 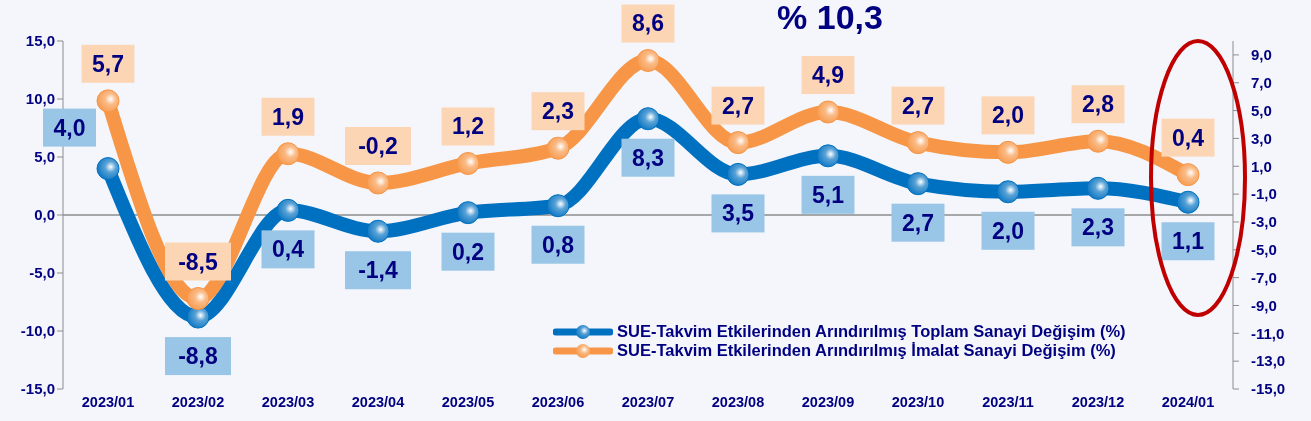 I want to click on y2-tick-label: -13,0, so click(x=1268, y=361).